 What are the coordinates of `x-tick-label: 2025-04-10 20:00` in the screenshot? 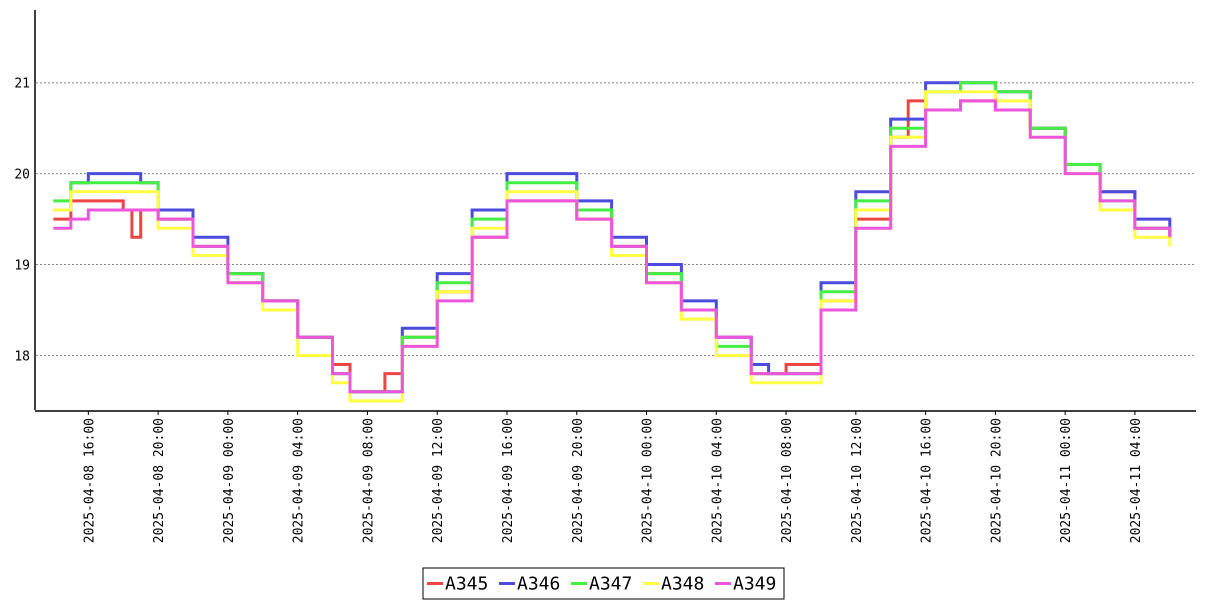 It's located at (996, 480).